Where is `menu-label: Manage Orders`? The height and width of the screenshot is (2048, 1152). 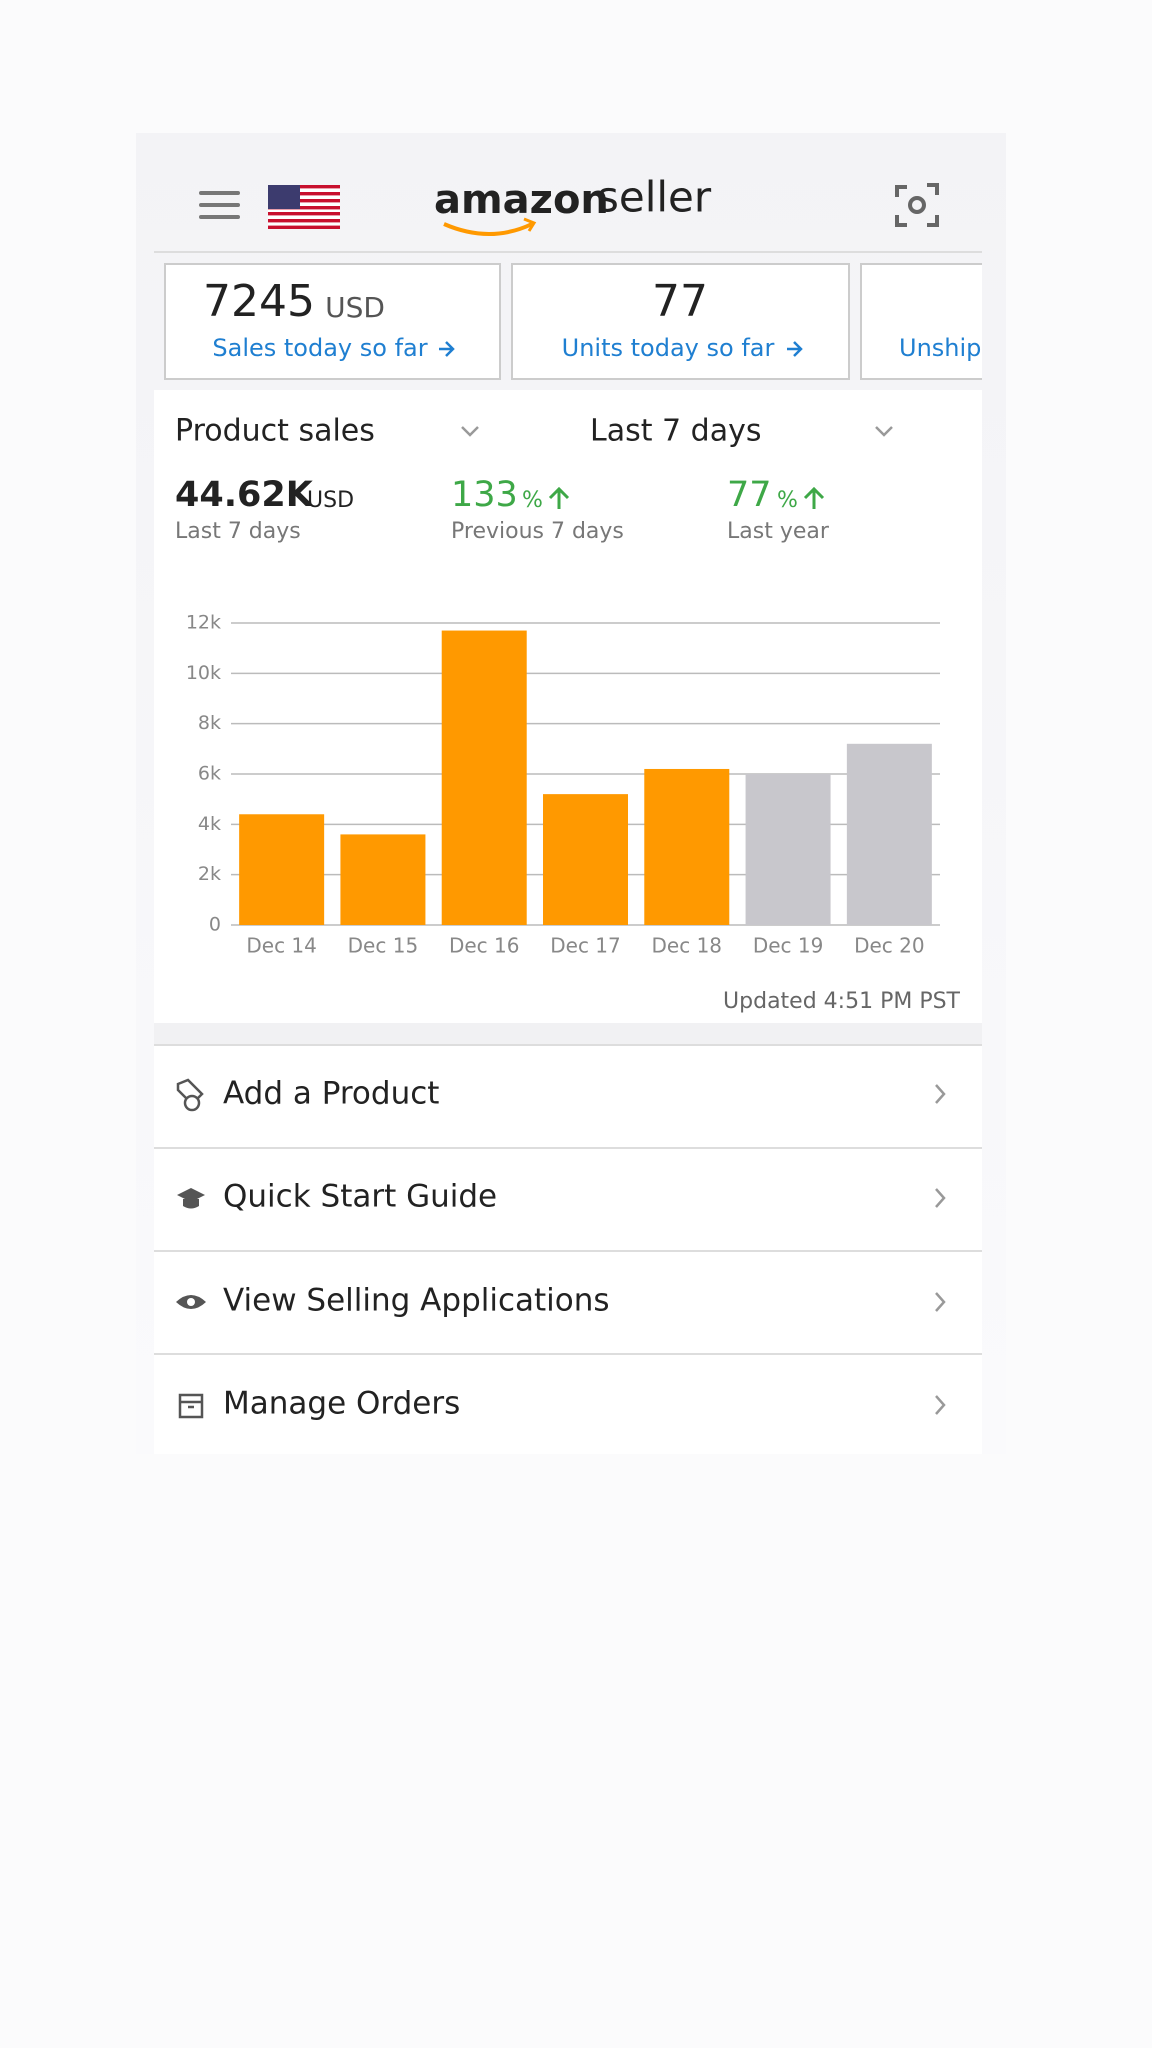
menu-label: Manage Orders is located at coordinates (341, 1404).